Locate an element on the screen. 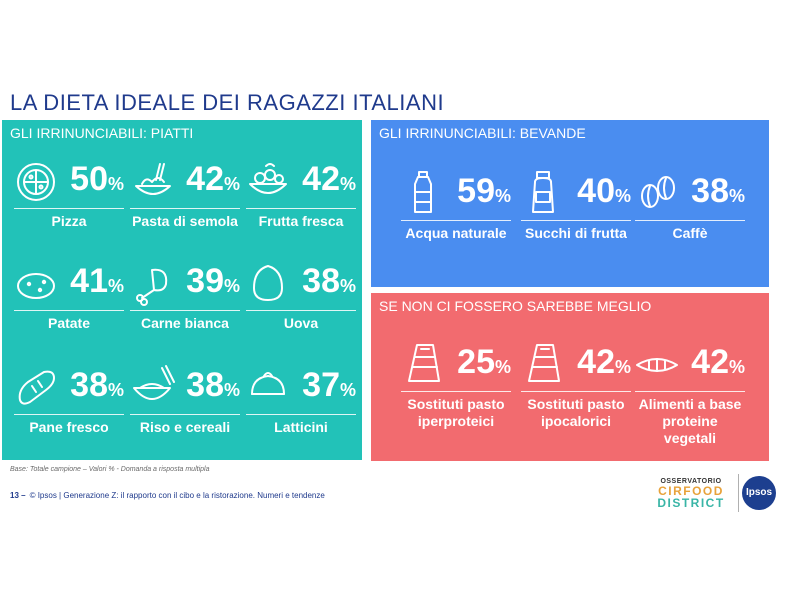 The image size is (800, 600). item-patate: 41% Patate is located at coordinates (69, 296).